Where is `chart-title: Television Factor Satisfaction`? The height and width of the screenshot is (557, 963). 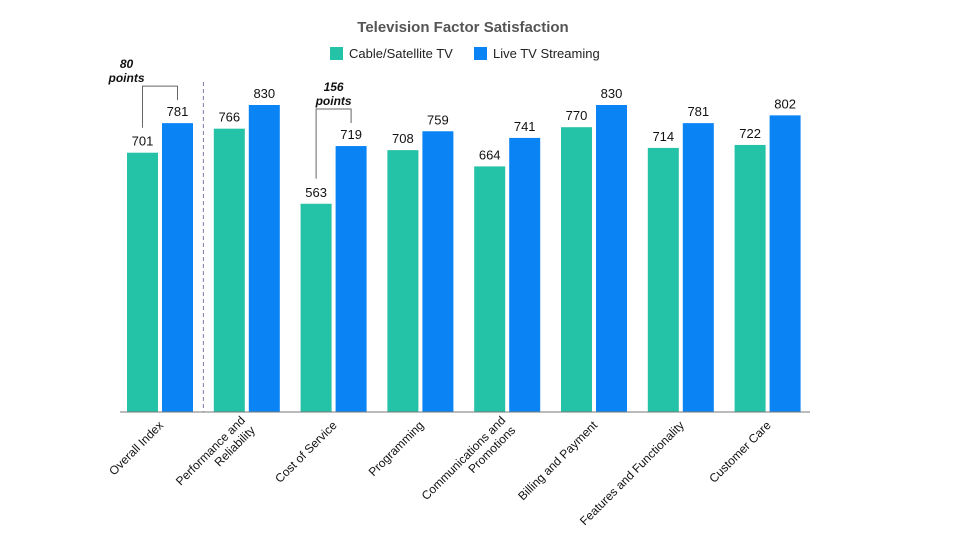 chart-title: Television Factor Satisfaction is located at coordinates (462, 27).